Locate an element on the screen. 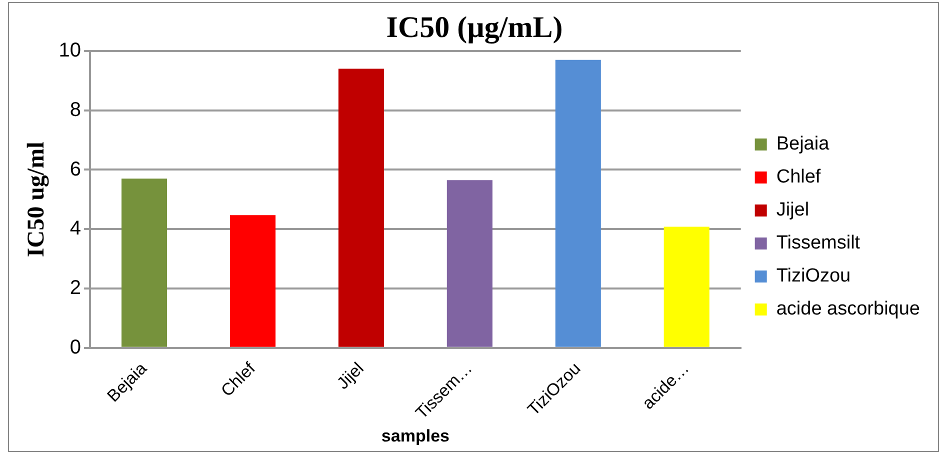 This screenshot has width=949, height=455. y-tick-label: 0 is located at coordinates (76, 347).